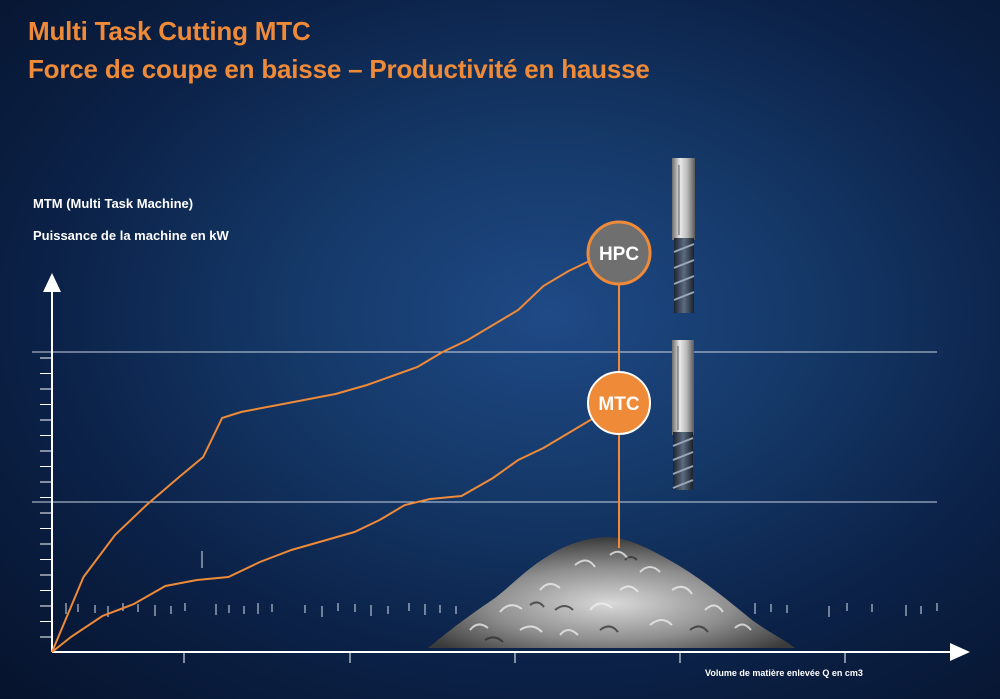  What do you see at coordinates (784, 673) in the screenshot?
I see `x-axis-label: Volume de matière enlevée Q en cm3` at bounding box center [784, 673].